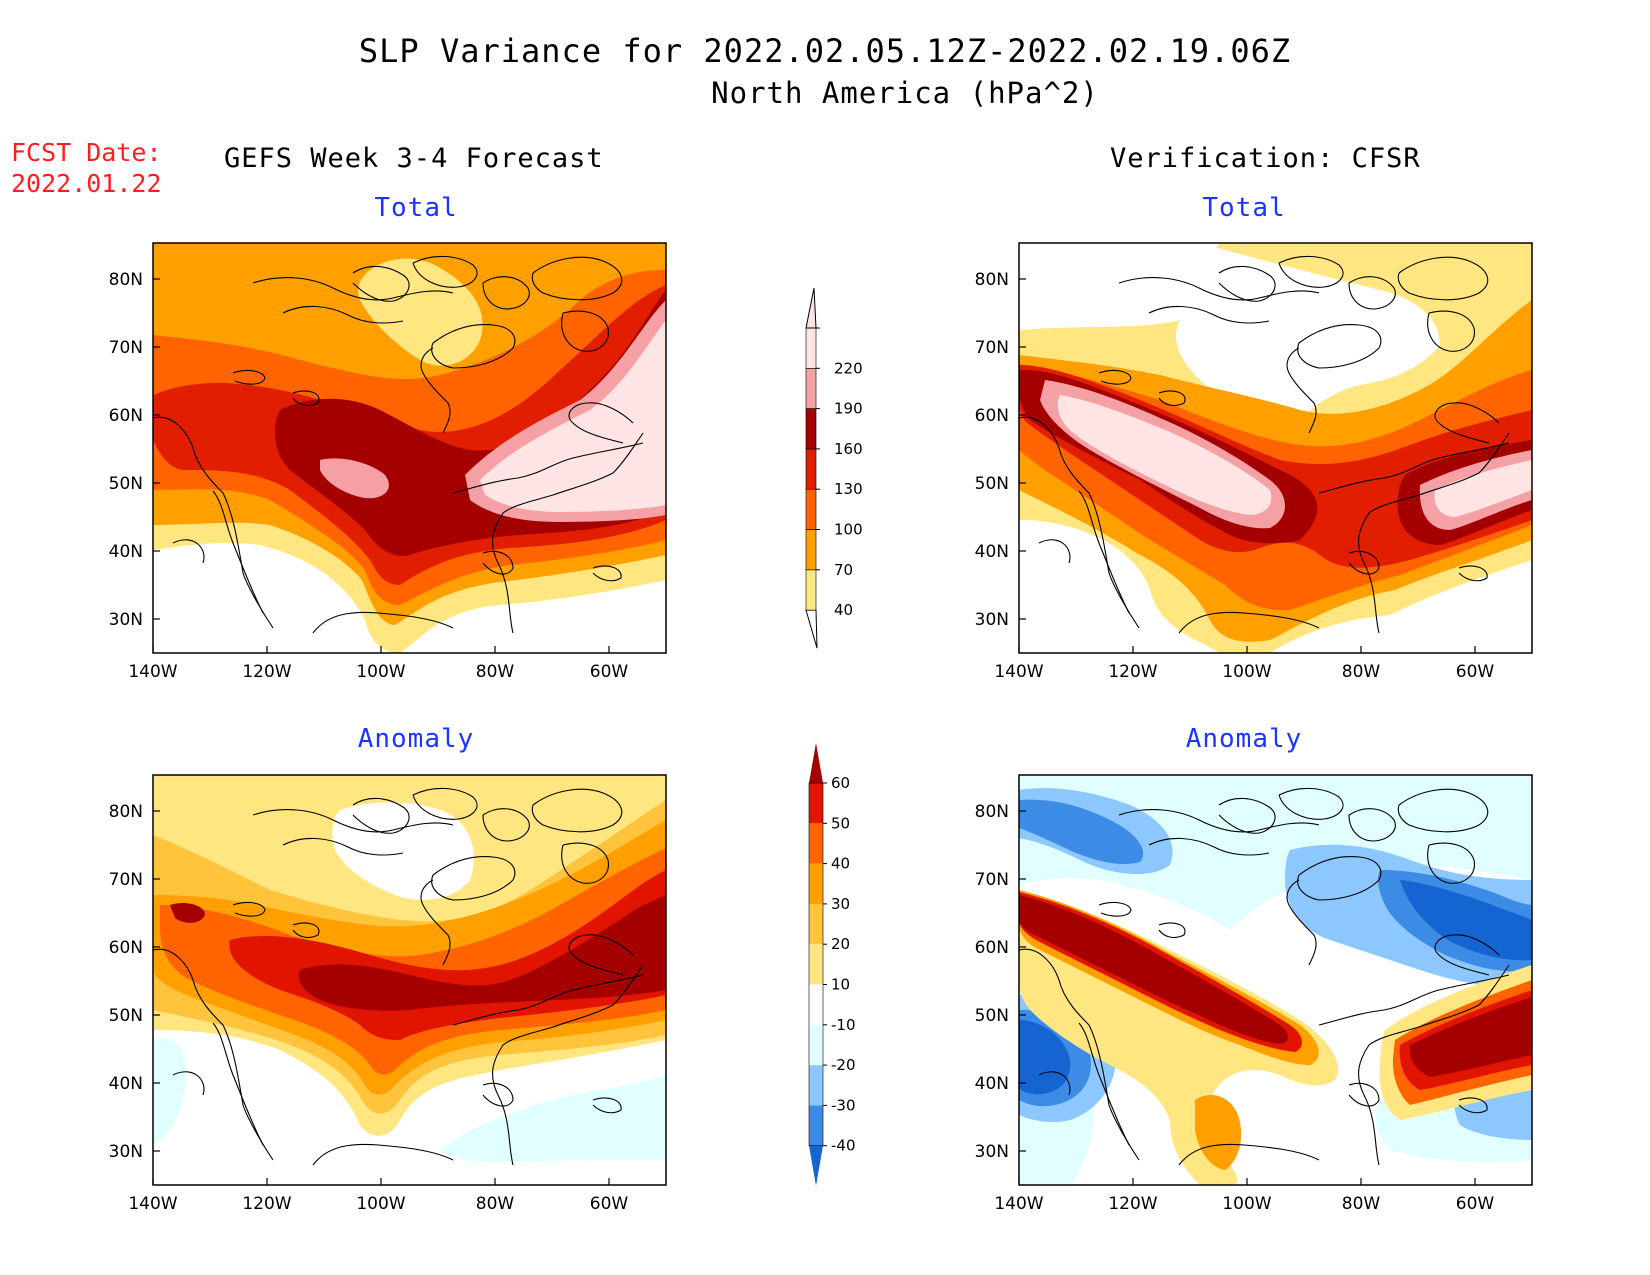  Describe the element at coordinates (1265, 158) in the screenshot. I see `right-column-heading: Verification: CFSR` at that location.